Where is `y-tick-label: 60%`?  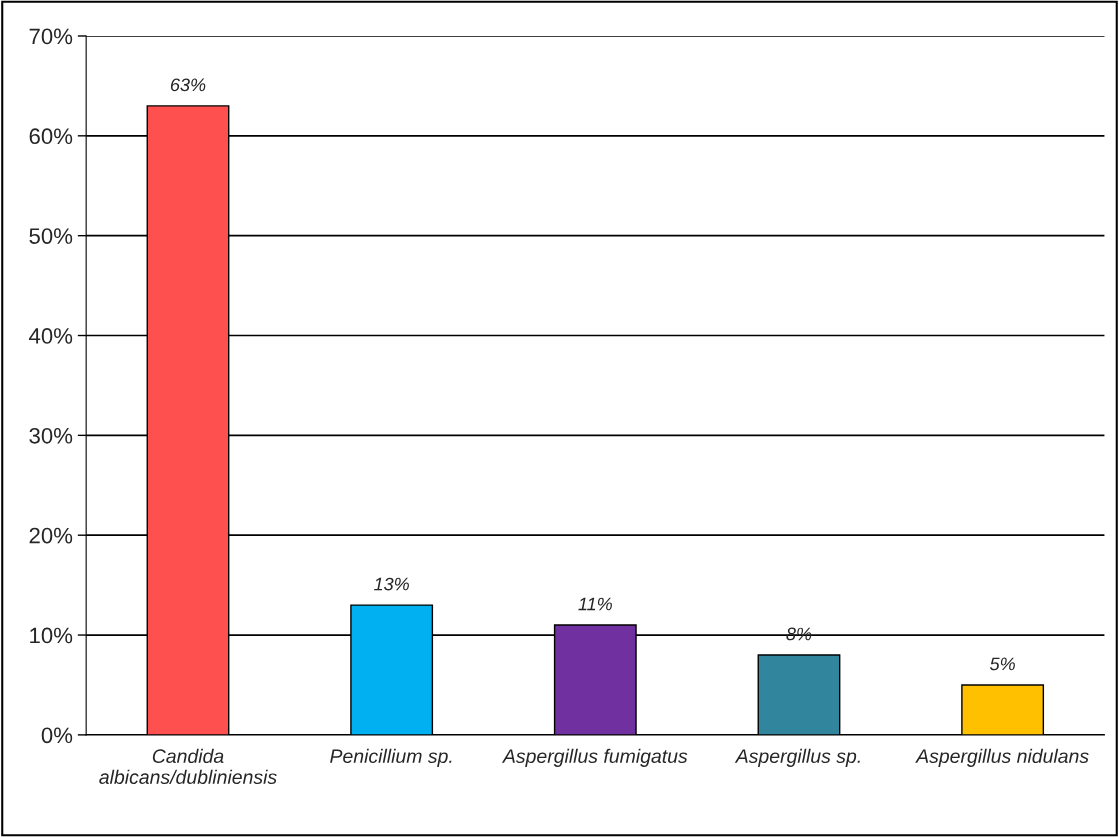 y-tick-label: 60% is located at coordinates (51, 136).